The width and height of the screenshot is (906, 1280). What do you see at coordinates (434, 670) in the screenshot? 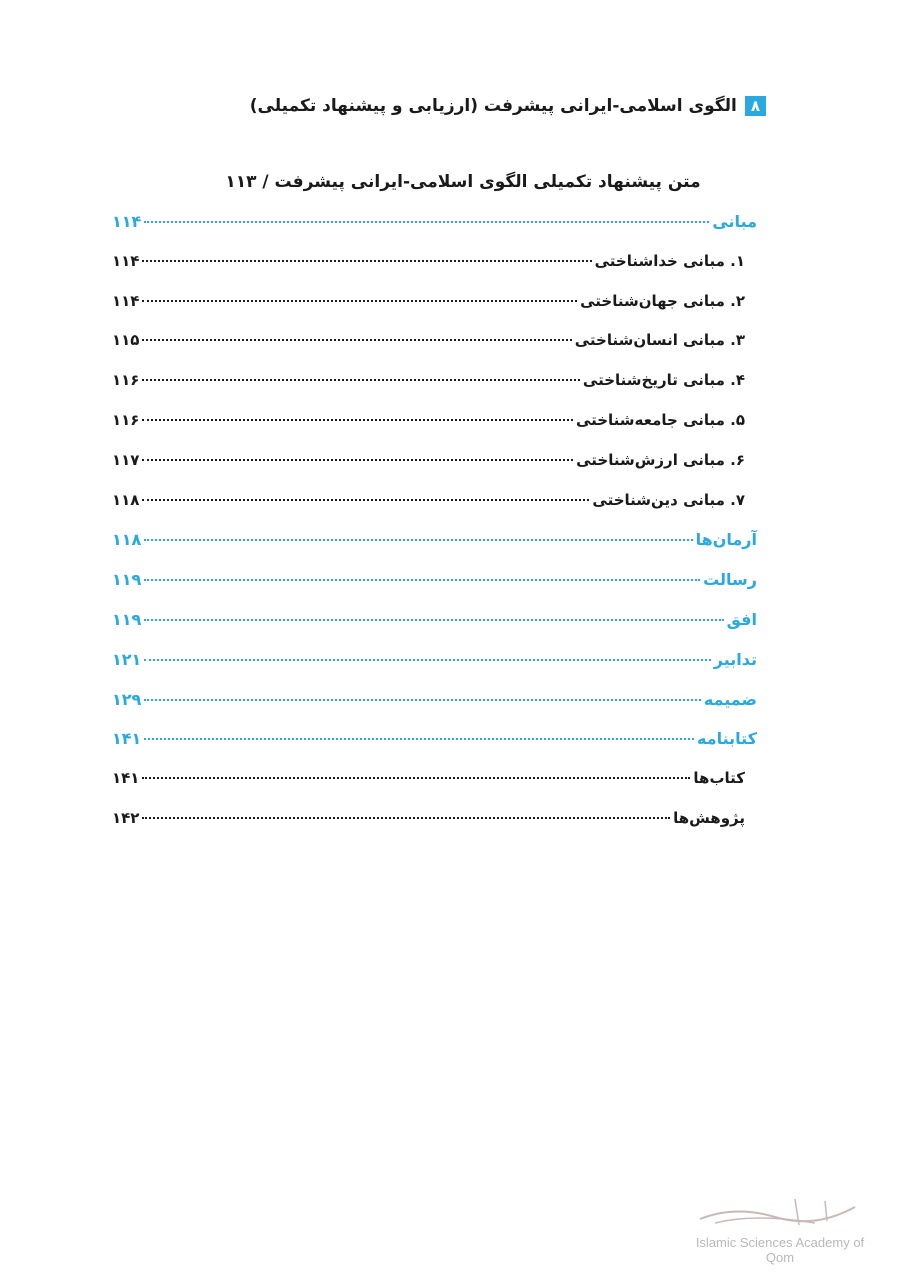
I see `toc-entry: تدابیر ۱۲۱` at bounding box center [434, 670].